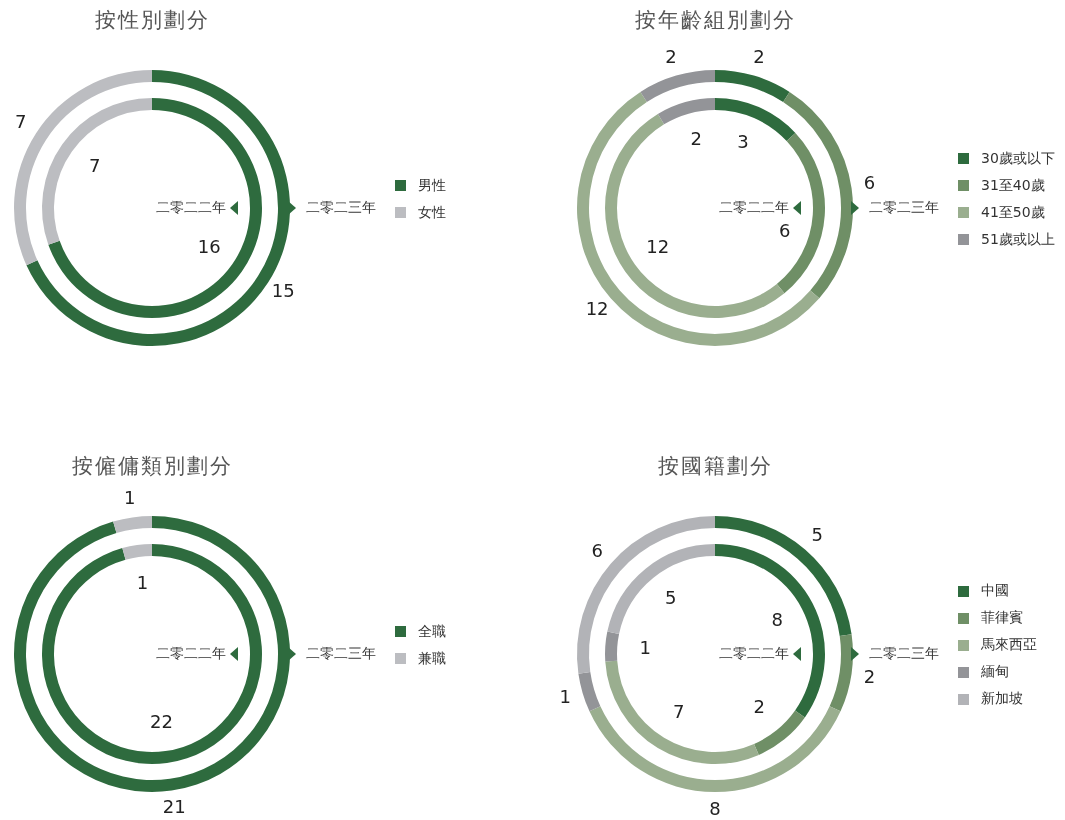 This screenshot has height=820, width=1065. I want to click on legend-label: 男性, so click(432, 185).